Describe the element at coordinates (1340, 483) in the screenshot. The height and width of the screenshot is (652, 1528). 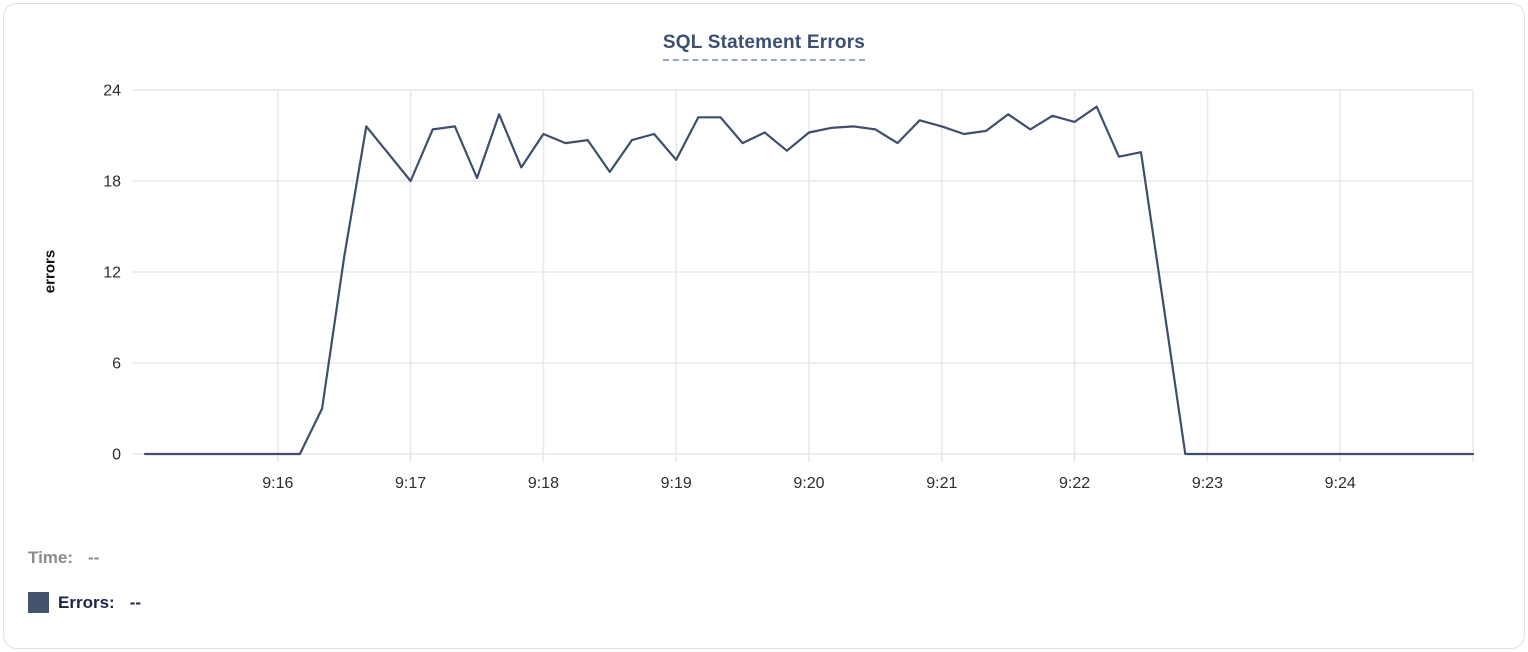
I see `x-tick-label: 9:24` at that location.